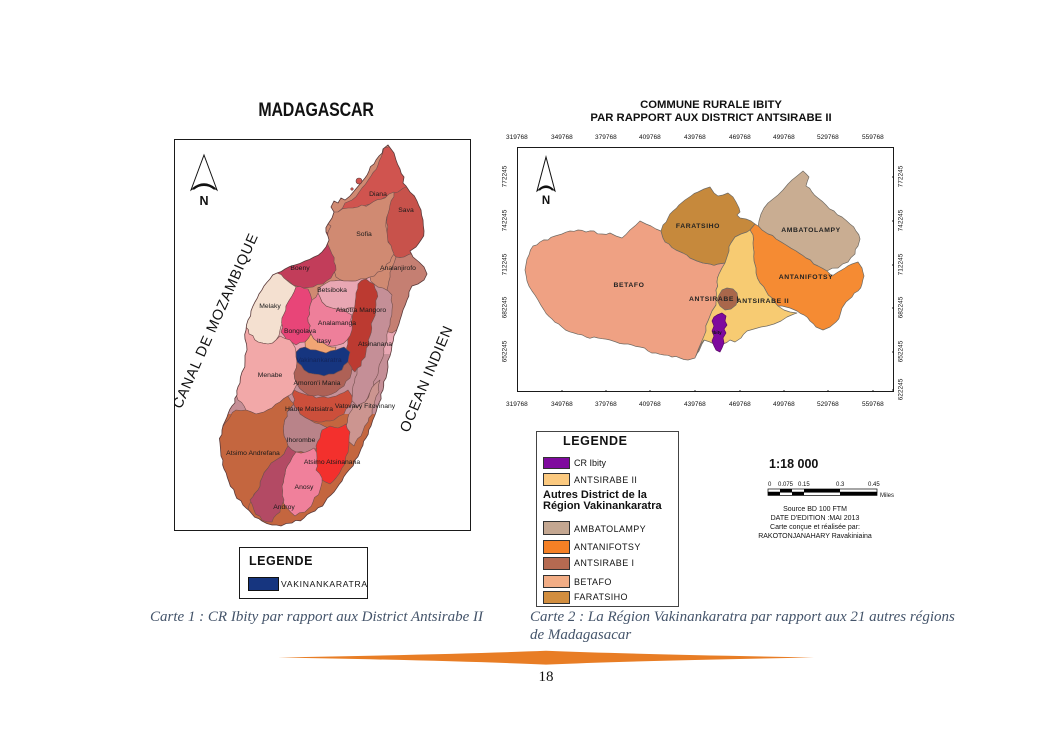 The image size is (1053, 745). I want to click on svg-text: 0, so click(770, 485).